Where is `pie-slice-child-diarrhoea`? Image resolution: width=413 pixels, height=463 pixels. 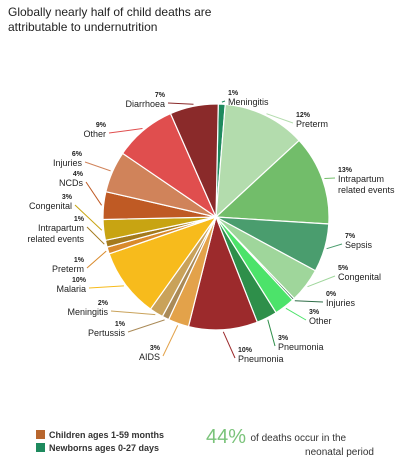 pie-slice-child-diarrhoea is located at coordinates (194, 160).